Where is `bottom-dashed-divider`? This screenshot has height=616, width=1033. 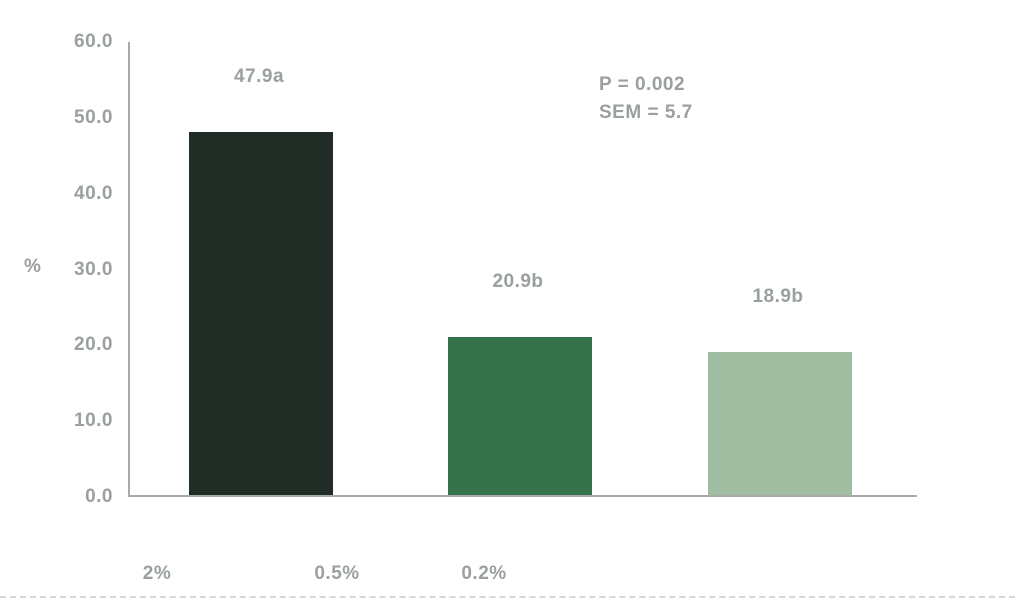
bottom-dashed-divider is located at coordinates (507, 597).